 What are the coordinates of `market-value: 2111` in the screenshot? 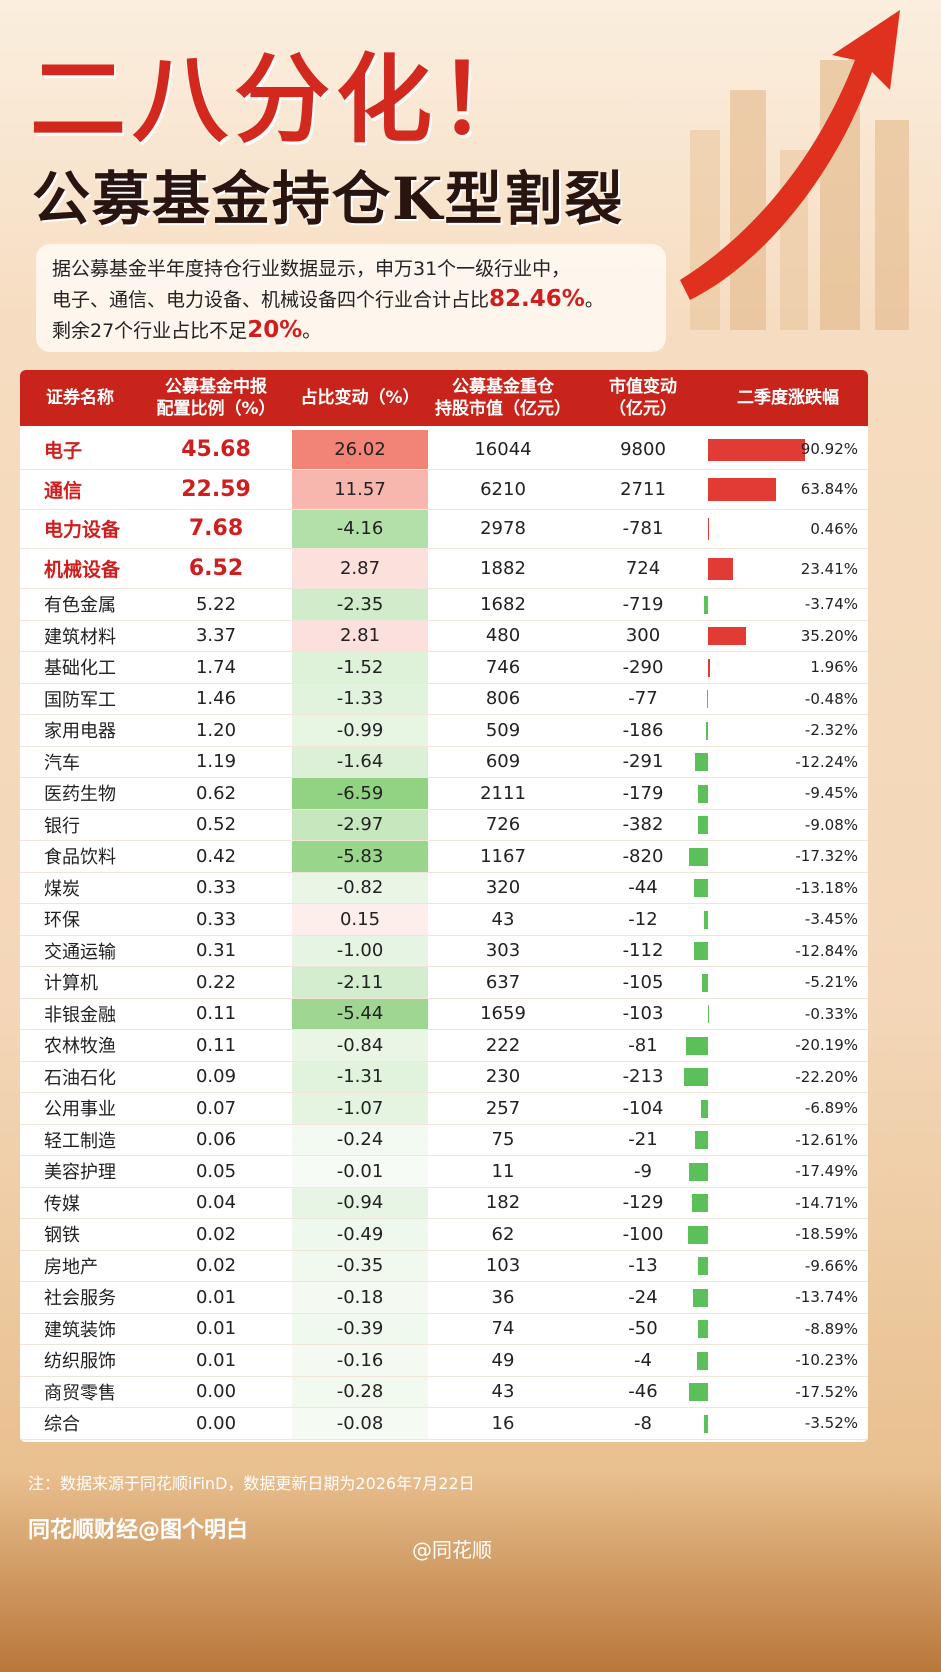 It's located at (503, 794).